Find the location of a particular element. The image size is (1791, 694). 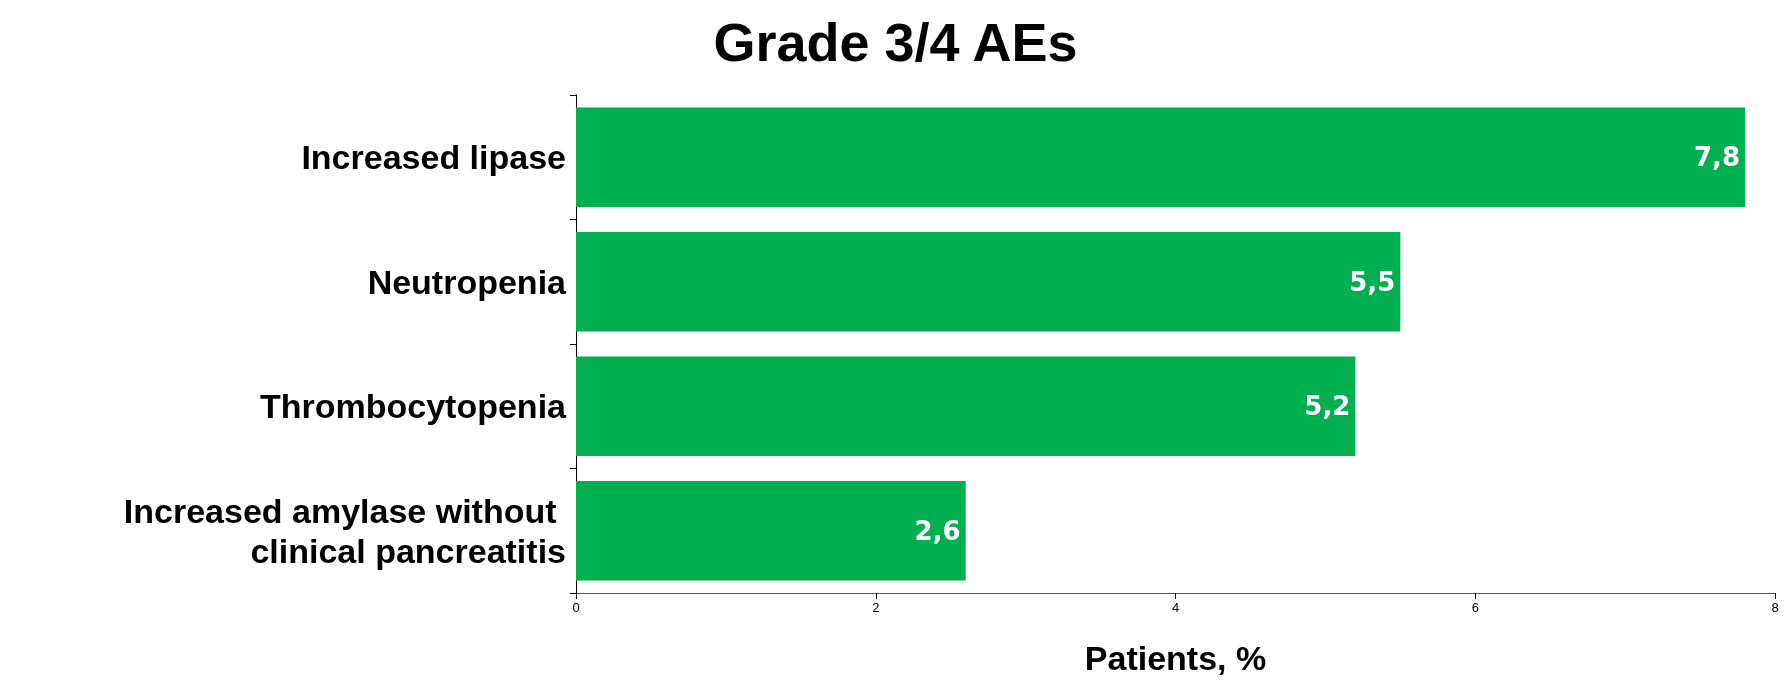

y-tick-label: Neutropenia is located at coordinates (467, 281).